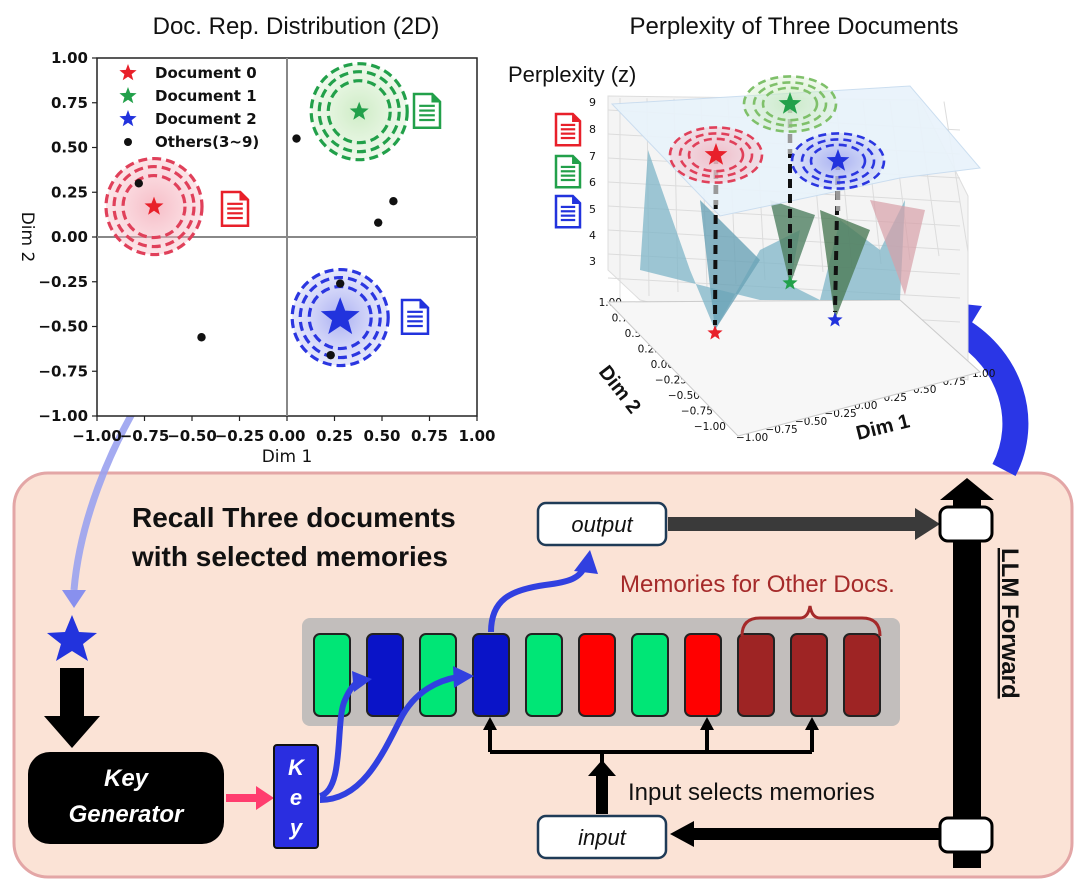 This screenshot has width=1080, height=886. What do you see at coordinates (966, 524) in the screenshot?
I see `llm-top-node` at bounding box center [966, 524].